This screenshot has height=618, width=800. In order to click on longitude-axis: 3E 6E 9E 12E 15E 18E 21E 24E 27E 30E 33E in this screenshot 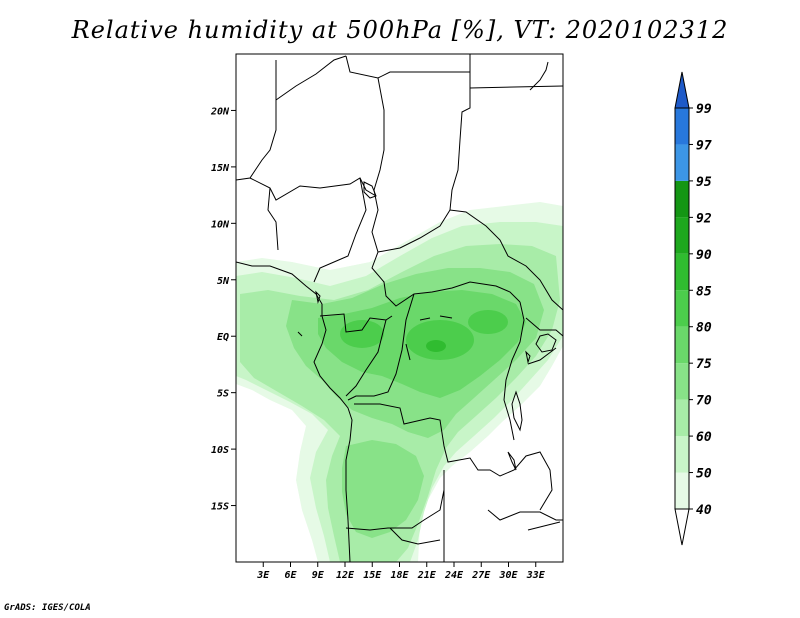, I will do `click(401, 571)`.